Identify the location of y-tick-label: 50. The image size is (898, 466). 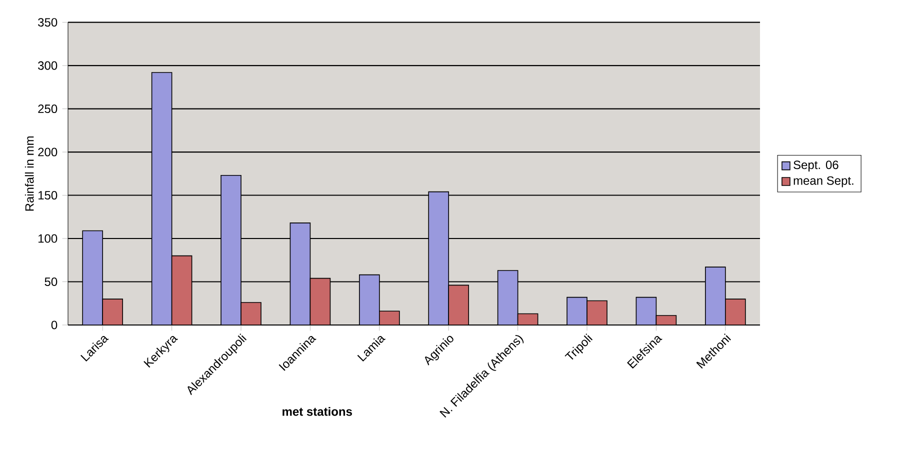
(51, 281).